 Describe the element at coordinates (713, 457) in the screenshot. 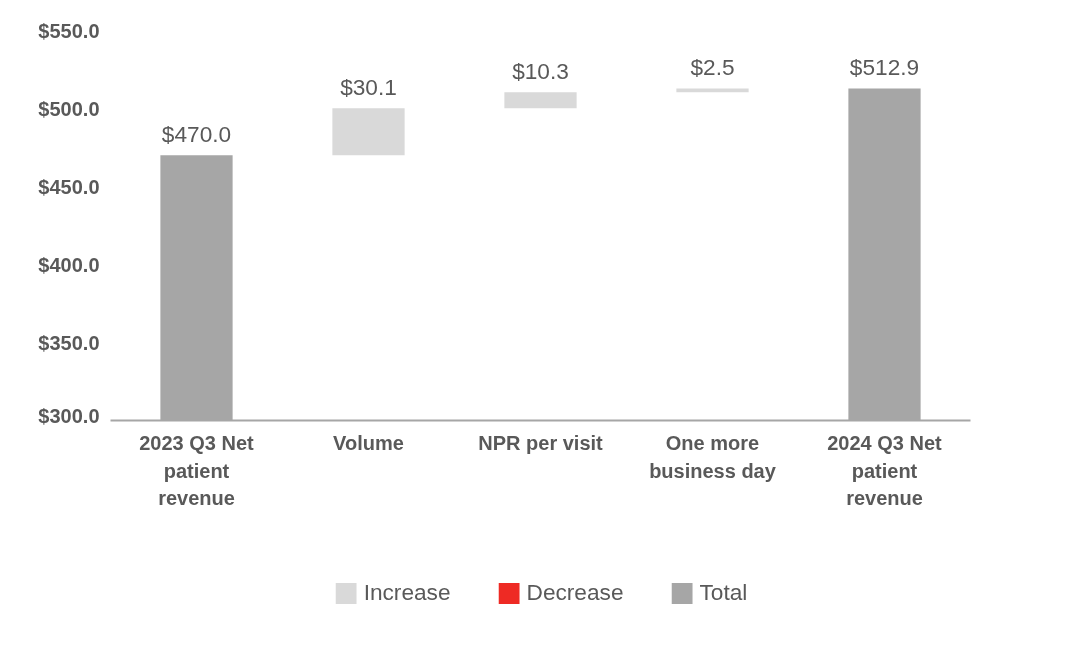

I see `x-tick-label: One more business day` at that location.